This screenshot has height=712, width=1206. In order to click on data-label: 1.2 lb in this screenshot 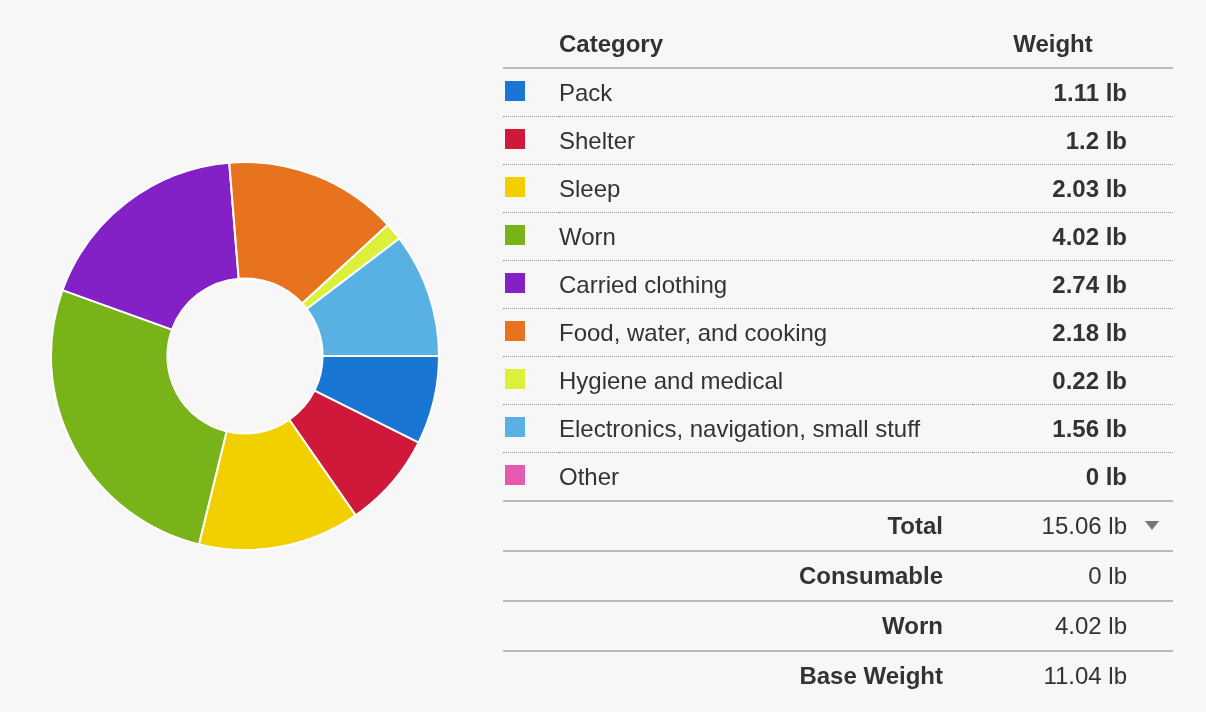, I will do `click(1073, 140)`.